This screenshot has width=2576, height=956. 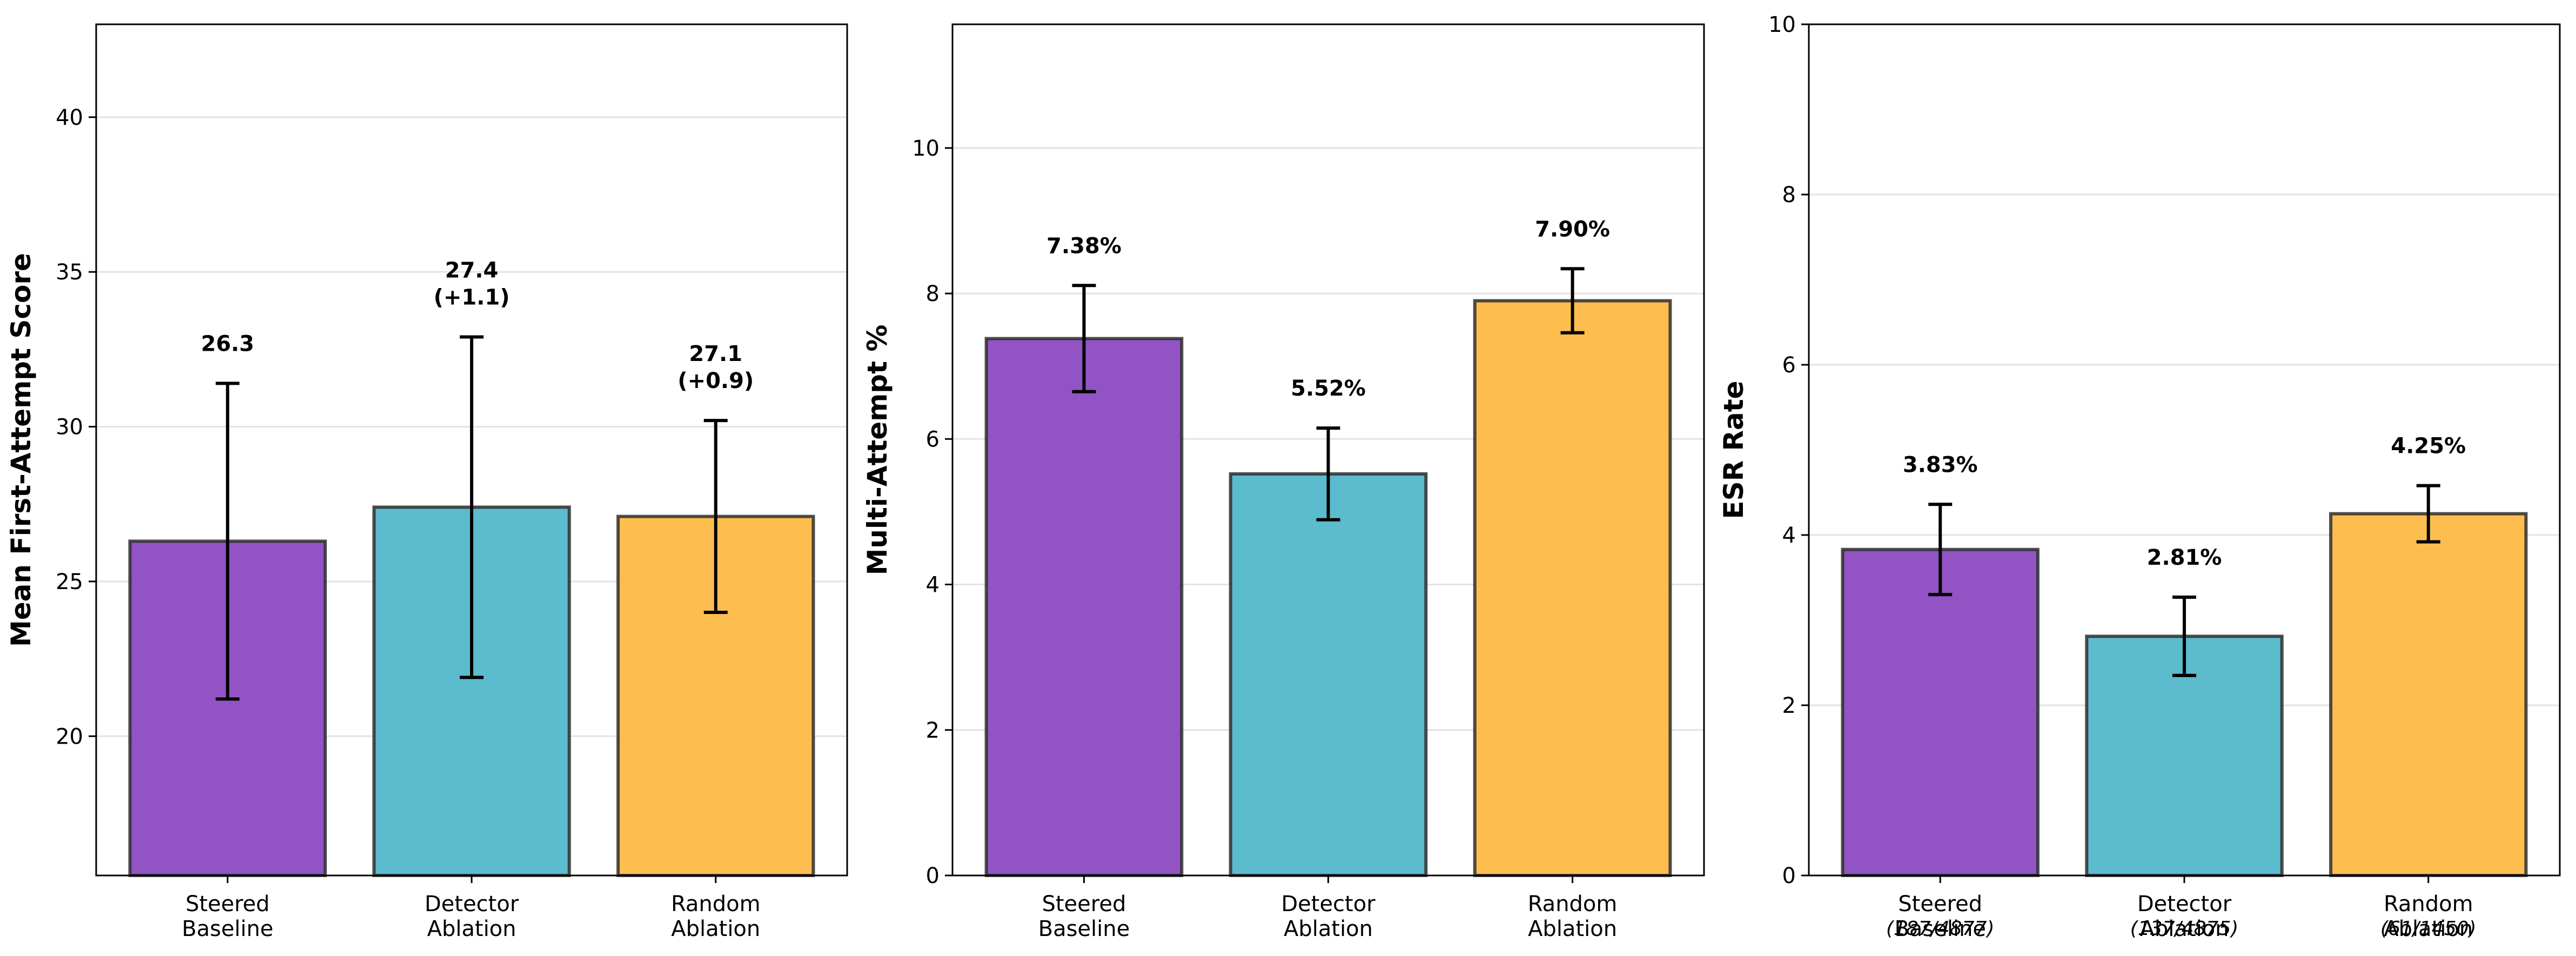 What do you see at coordinates (472, 297) in the screenshot?
I see `data-label: (+1.1)` at bounding box center [472, 297].